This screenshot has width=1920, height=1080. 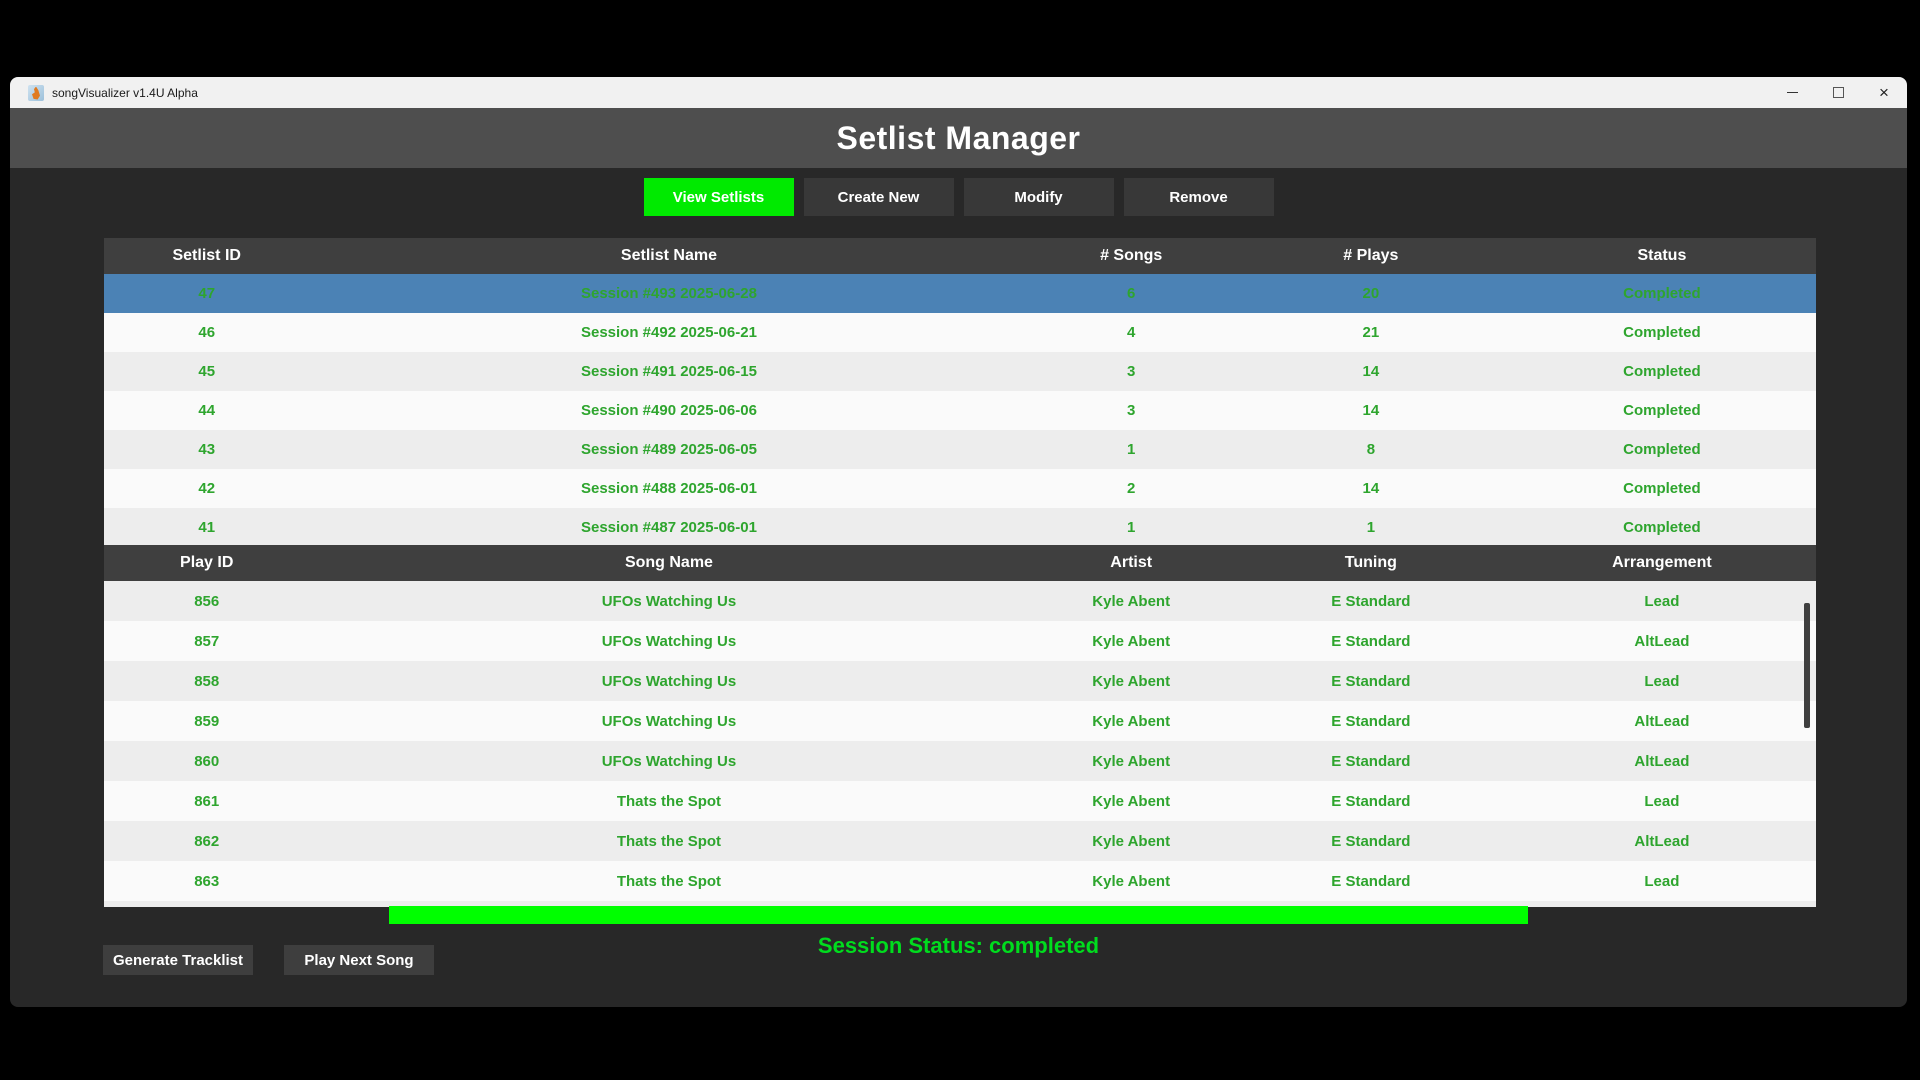 I want to click on column-header: # Songs, so click(x=1131, y=255).